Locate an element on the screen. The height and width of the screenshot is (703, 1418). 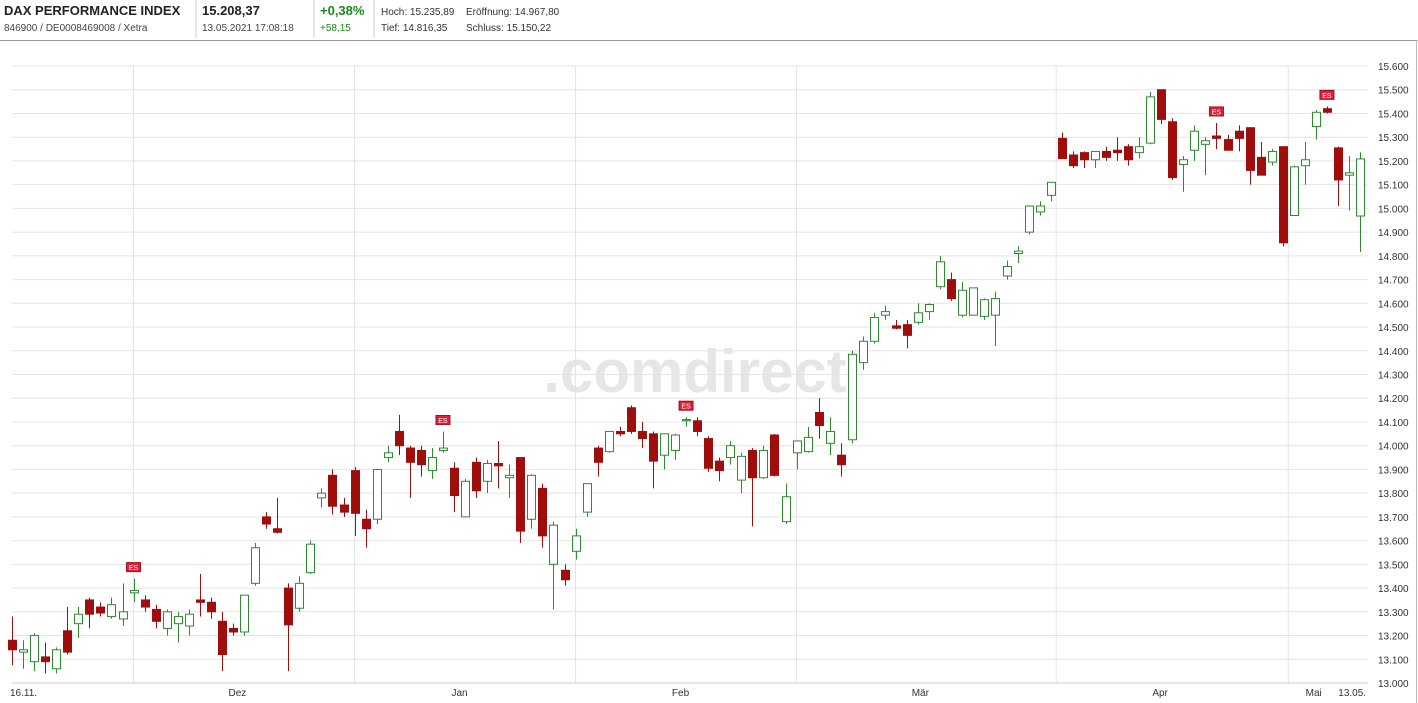
price: 15.208,37 is located at coordinates (231, 10).